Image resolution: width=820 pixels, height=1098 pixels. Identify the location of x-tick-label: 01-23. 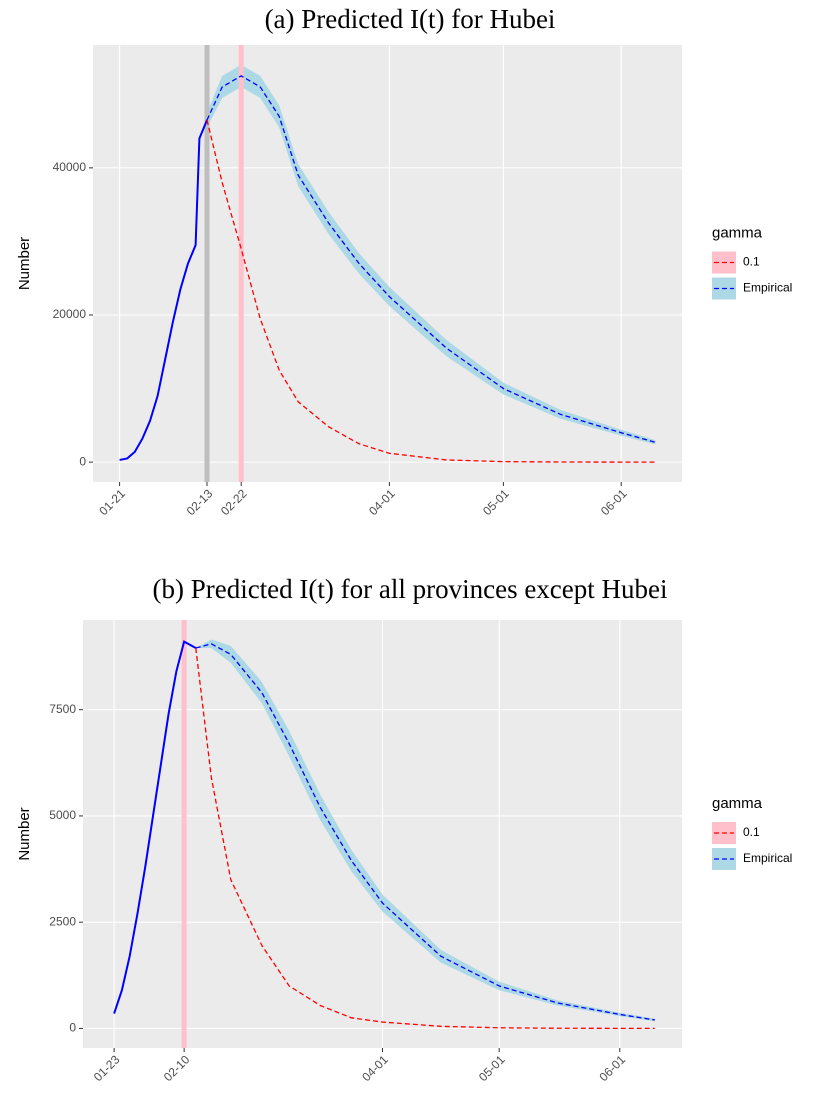
(107, 1068).